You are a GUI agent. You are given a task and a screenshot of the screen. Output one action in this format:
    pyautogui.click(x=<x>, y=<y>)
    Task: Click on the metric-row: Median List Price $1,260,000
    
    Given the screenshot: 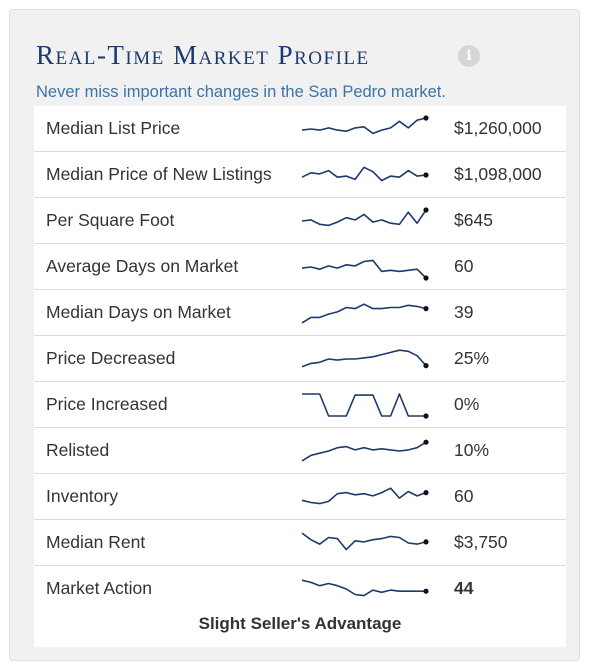 What is the action you would take?
    pyautogui.click(x=300, y=129)
    